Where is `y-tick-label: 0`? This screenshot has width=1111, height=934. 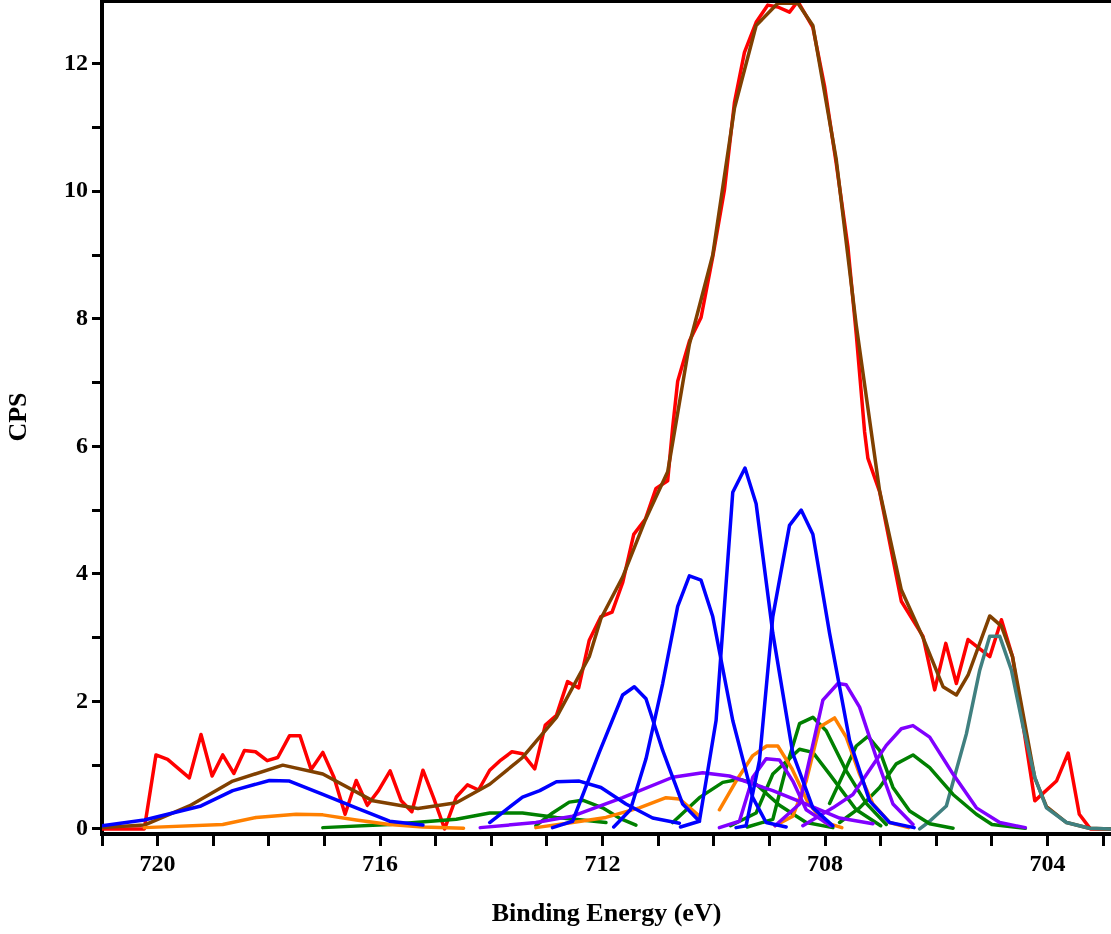
y-tick-label: 0 is located at coordinates (82, 827).